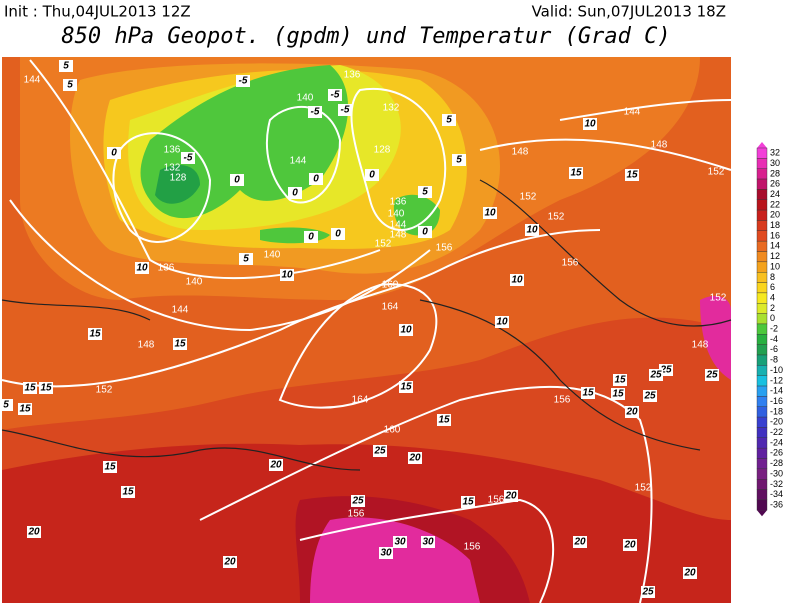 This screenshot has width=791, height=606. Describe the element at coordinates (776, 391) in the screenshot. I see `colorbar-label: -14` at that location.